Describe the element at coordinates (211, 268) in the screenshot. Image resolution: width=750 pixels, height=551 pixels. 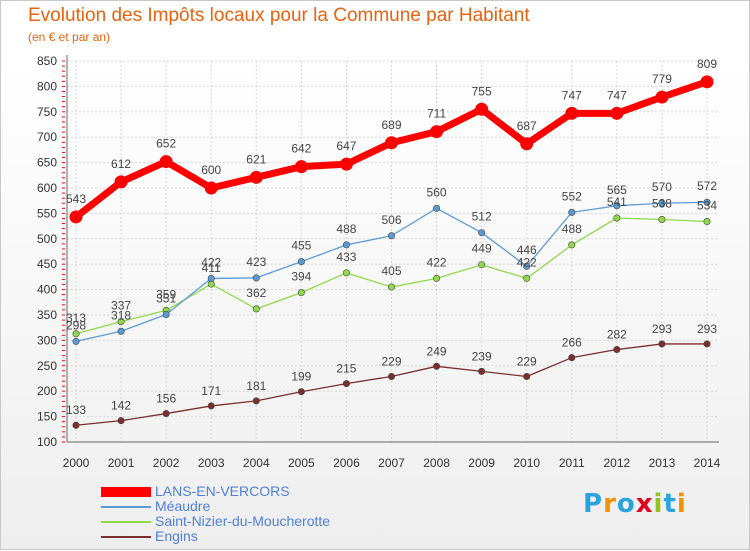
I see `data-label: 411` at that location.